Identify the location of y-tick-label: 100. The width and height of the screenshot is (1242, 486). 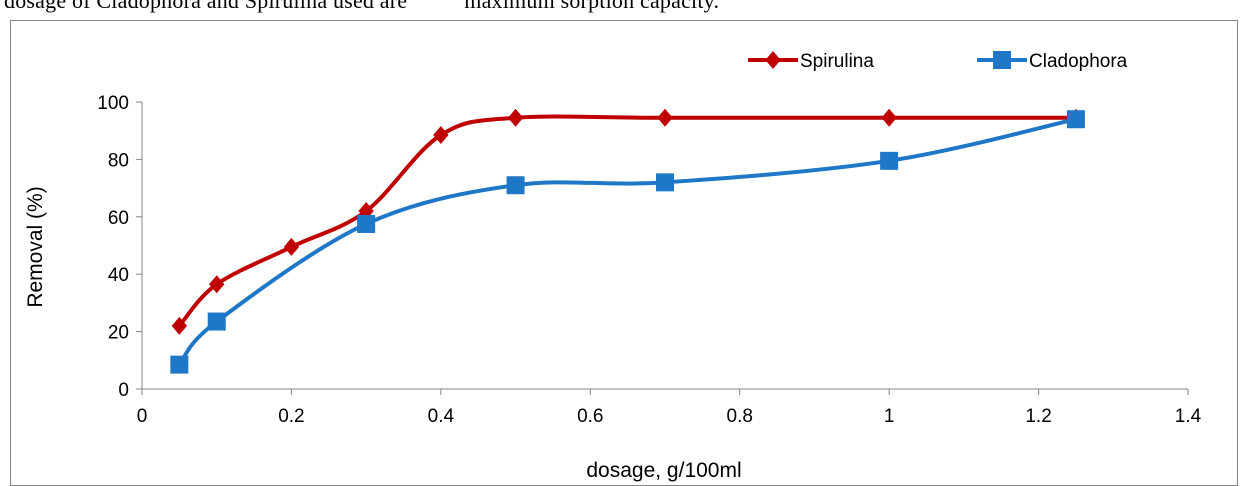
(113, 103).